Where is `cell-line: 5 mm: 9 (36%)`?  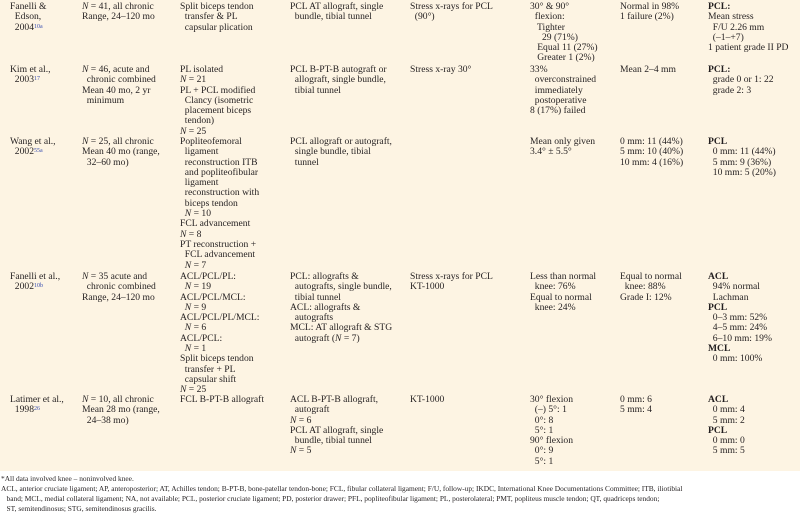 cell-line: 5 mm: 9 (36%) is located at coordinates (740, 162).